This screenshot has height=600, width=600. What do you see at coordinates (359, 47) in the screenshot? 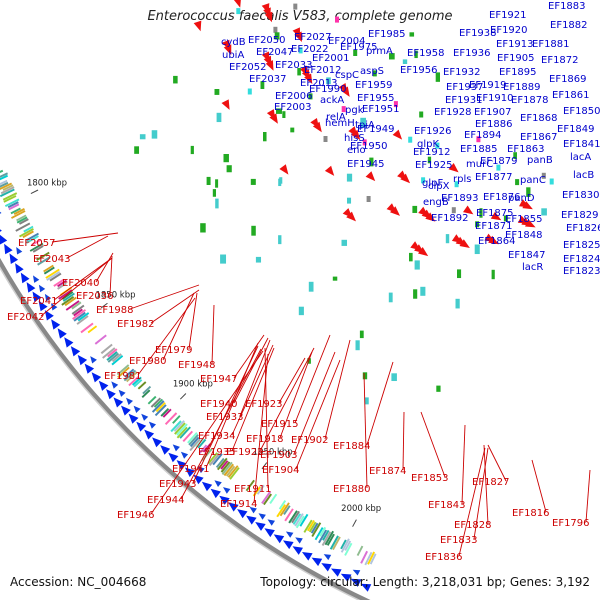
I see `forward-gene-label: EF1975` at bounding box center [359, 47].